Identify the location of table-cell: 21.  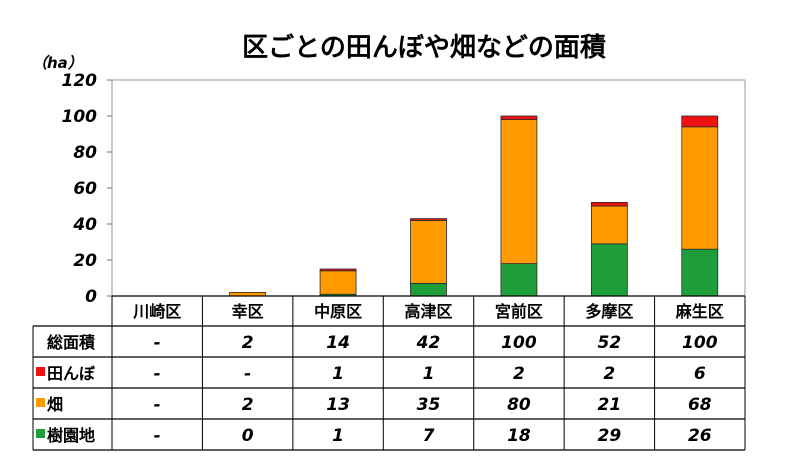
(610, 405).